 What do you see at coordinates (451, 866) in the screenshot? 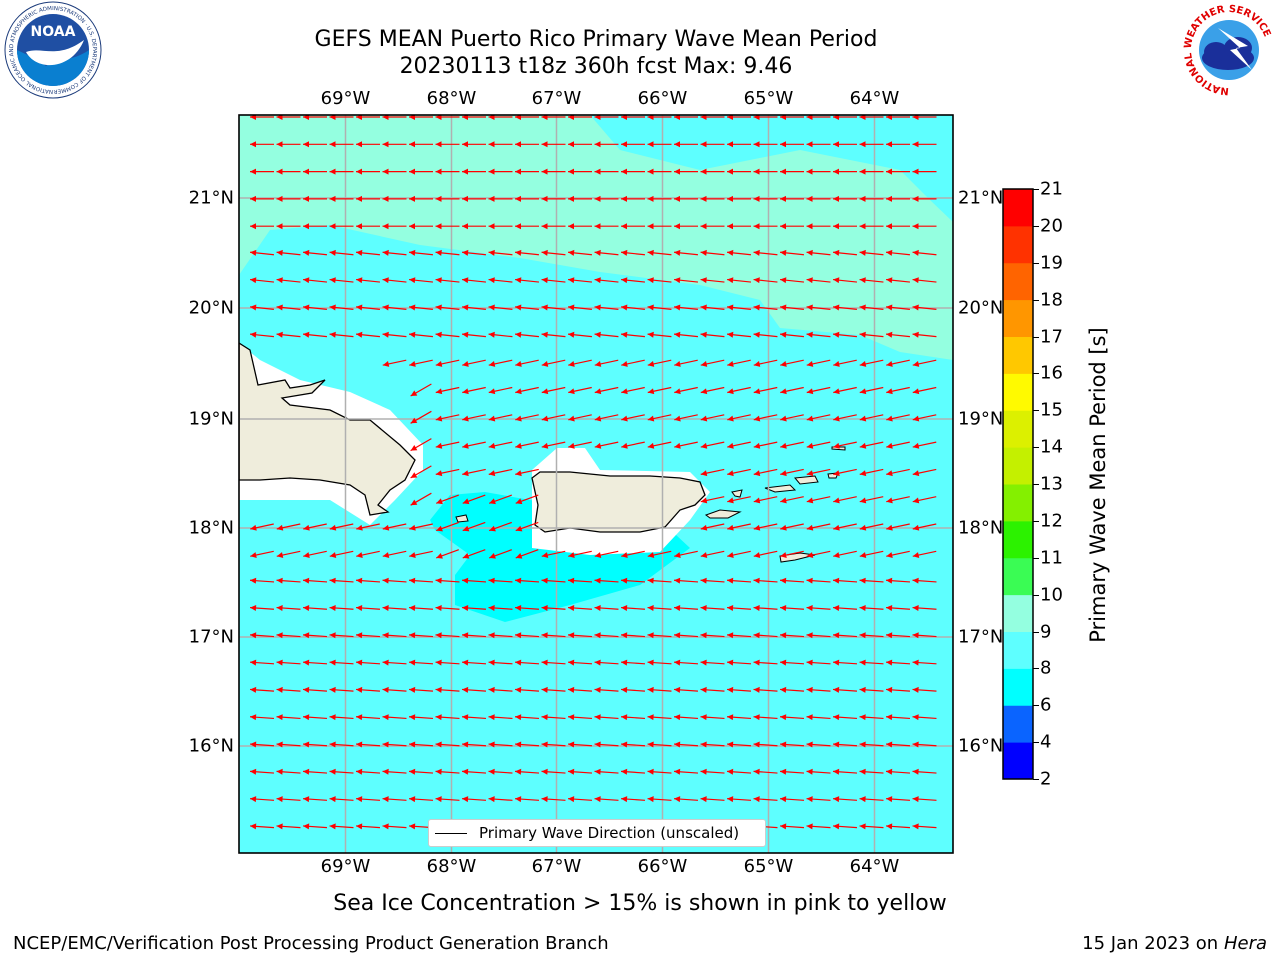
I see `longitude-label: 68°W` at bounding box center [451, 866].